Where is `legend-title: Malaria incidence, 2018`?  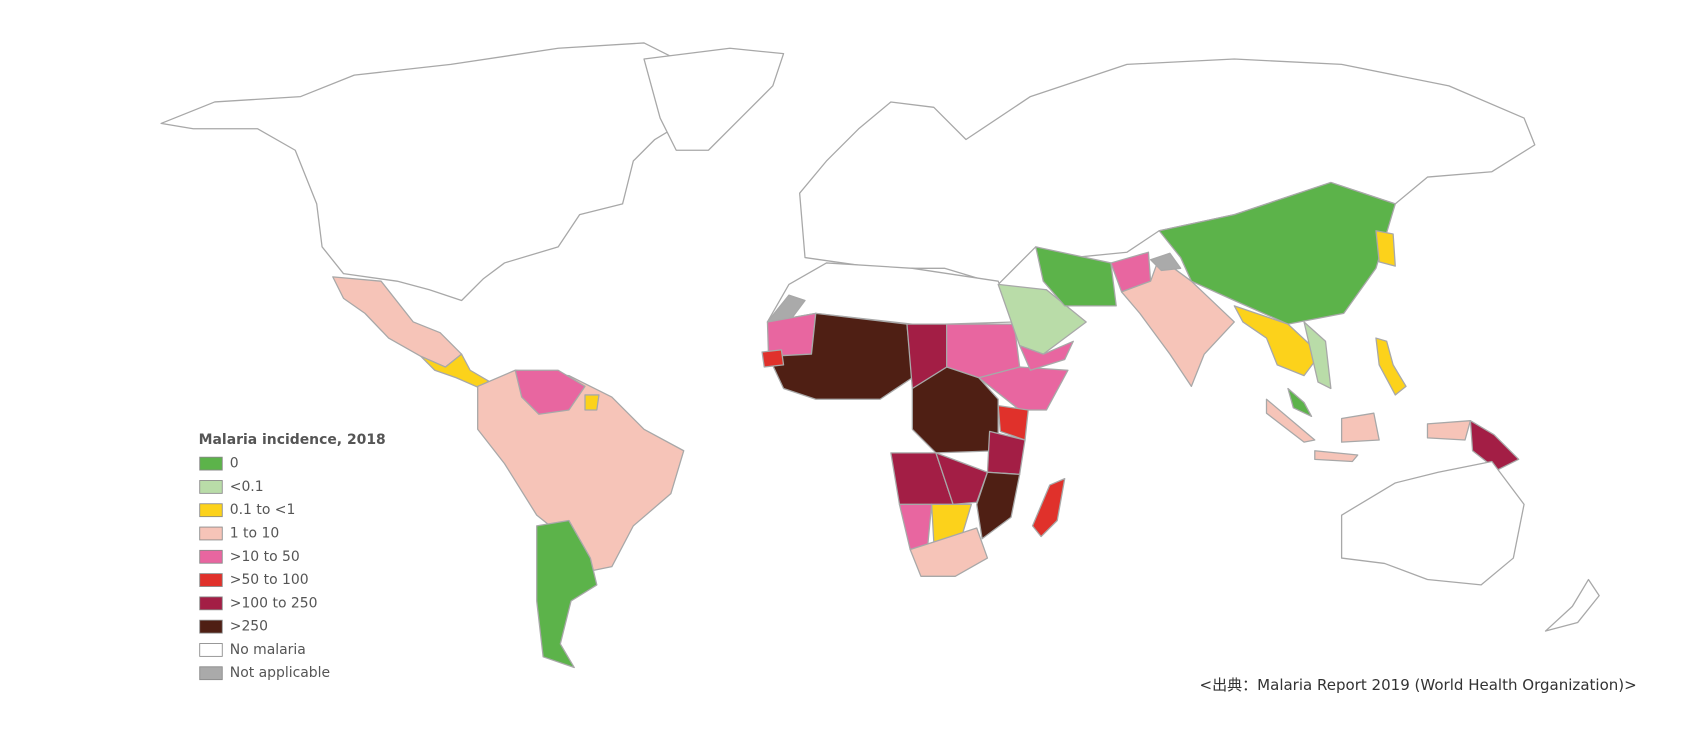
legend-title: Malaria incidence, 2018 is located at coordinates (292, 440).